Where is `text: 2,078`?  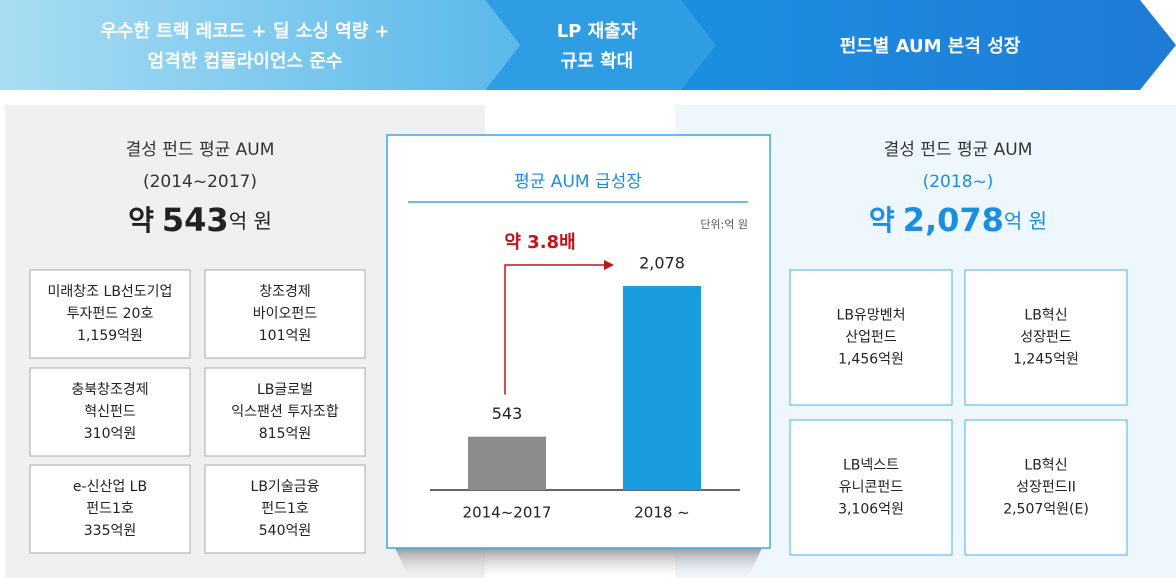 text: 2,078 is located at coordinates (662, 262).